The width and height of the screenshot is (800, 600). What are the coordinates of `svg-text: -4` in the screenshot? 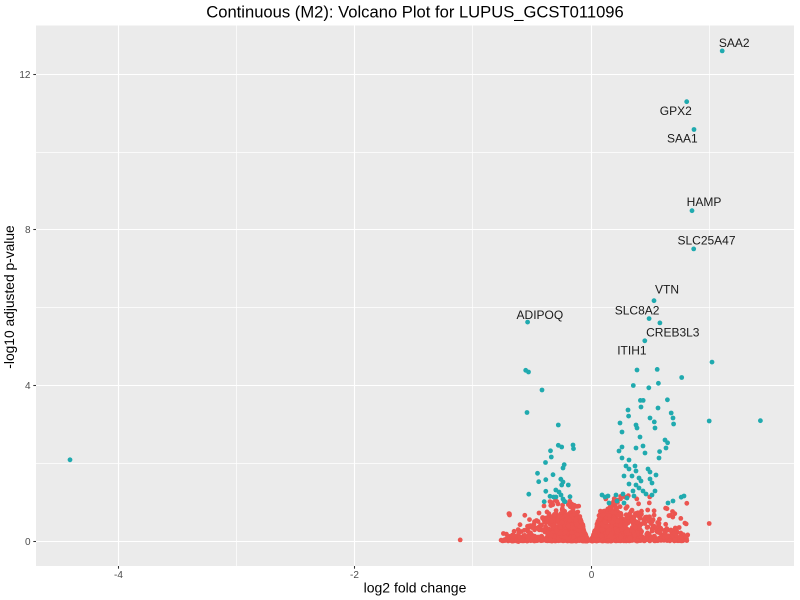 It's located at (118, 575).